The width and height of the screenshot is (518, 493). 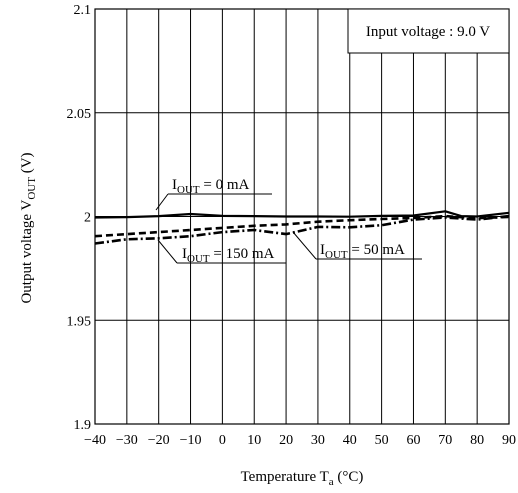 What do you see at coordinates (477, 440) in the screenshot?
I see `x-tick-label: 80` at bounding box center [477, 440].